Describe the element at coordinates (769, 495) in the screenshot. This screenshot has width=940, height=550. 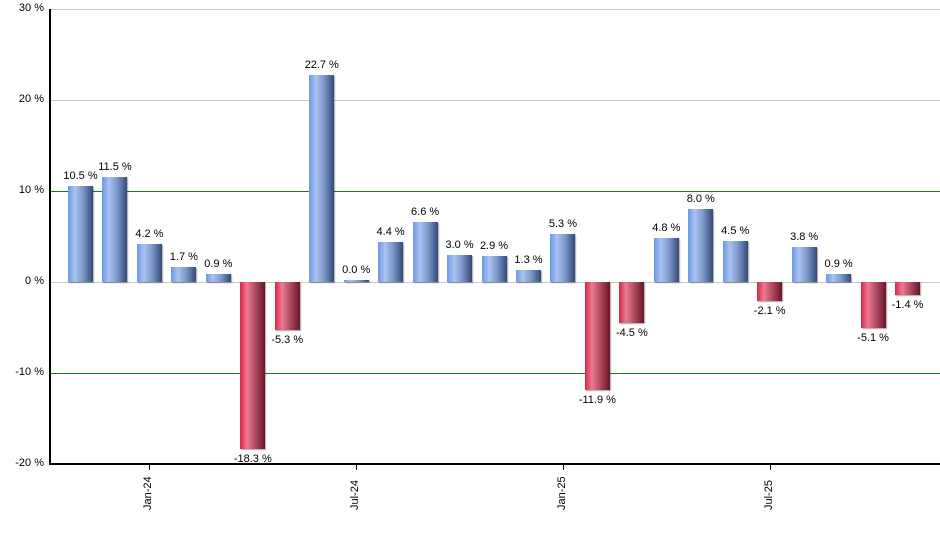
I see `x-tick-label: Jul-25` at that location.